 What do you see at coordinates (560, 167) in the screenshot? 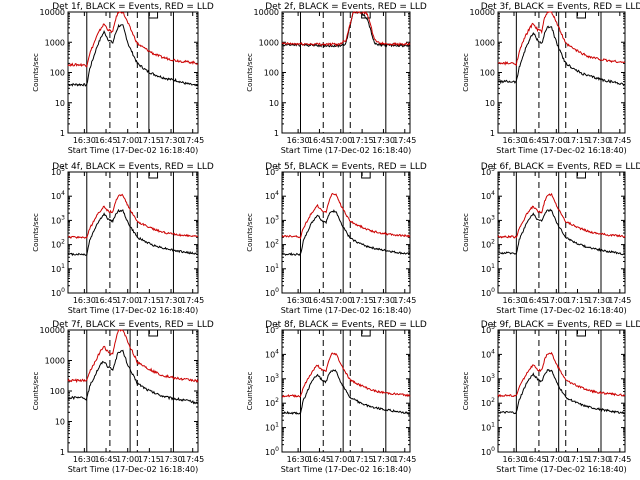
I see `chart-title: Det 6f, BLACK = Events, RED = LLD` at bounding box center [560, 167].